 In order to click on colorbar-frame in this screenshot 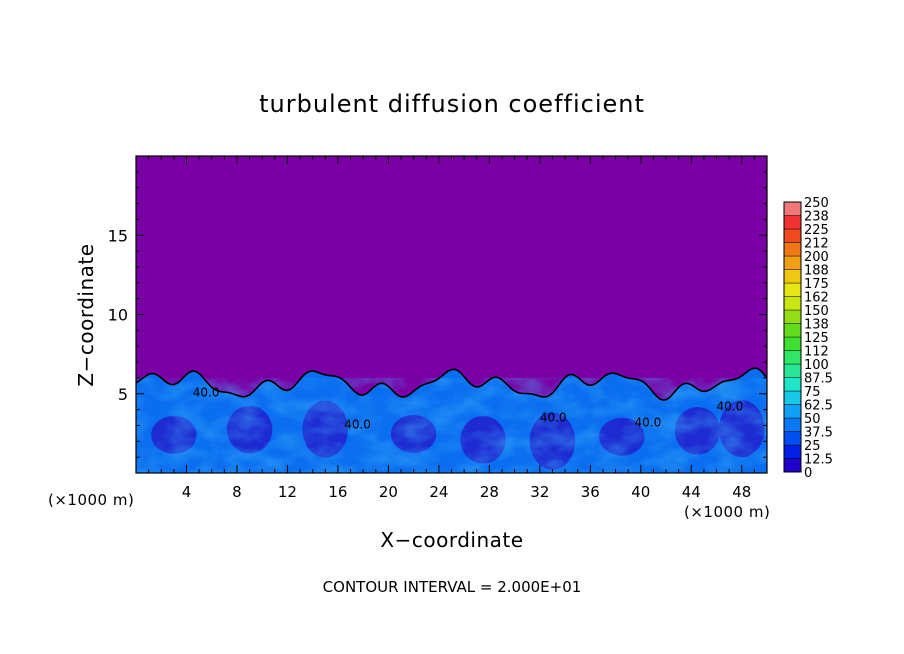, I will do `click(792, 337)`.